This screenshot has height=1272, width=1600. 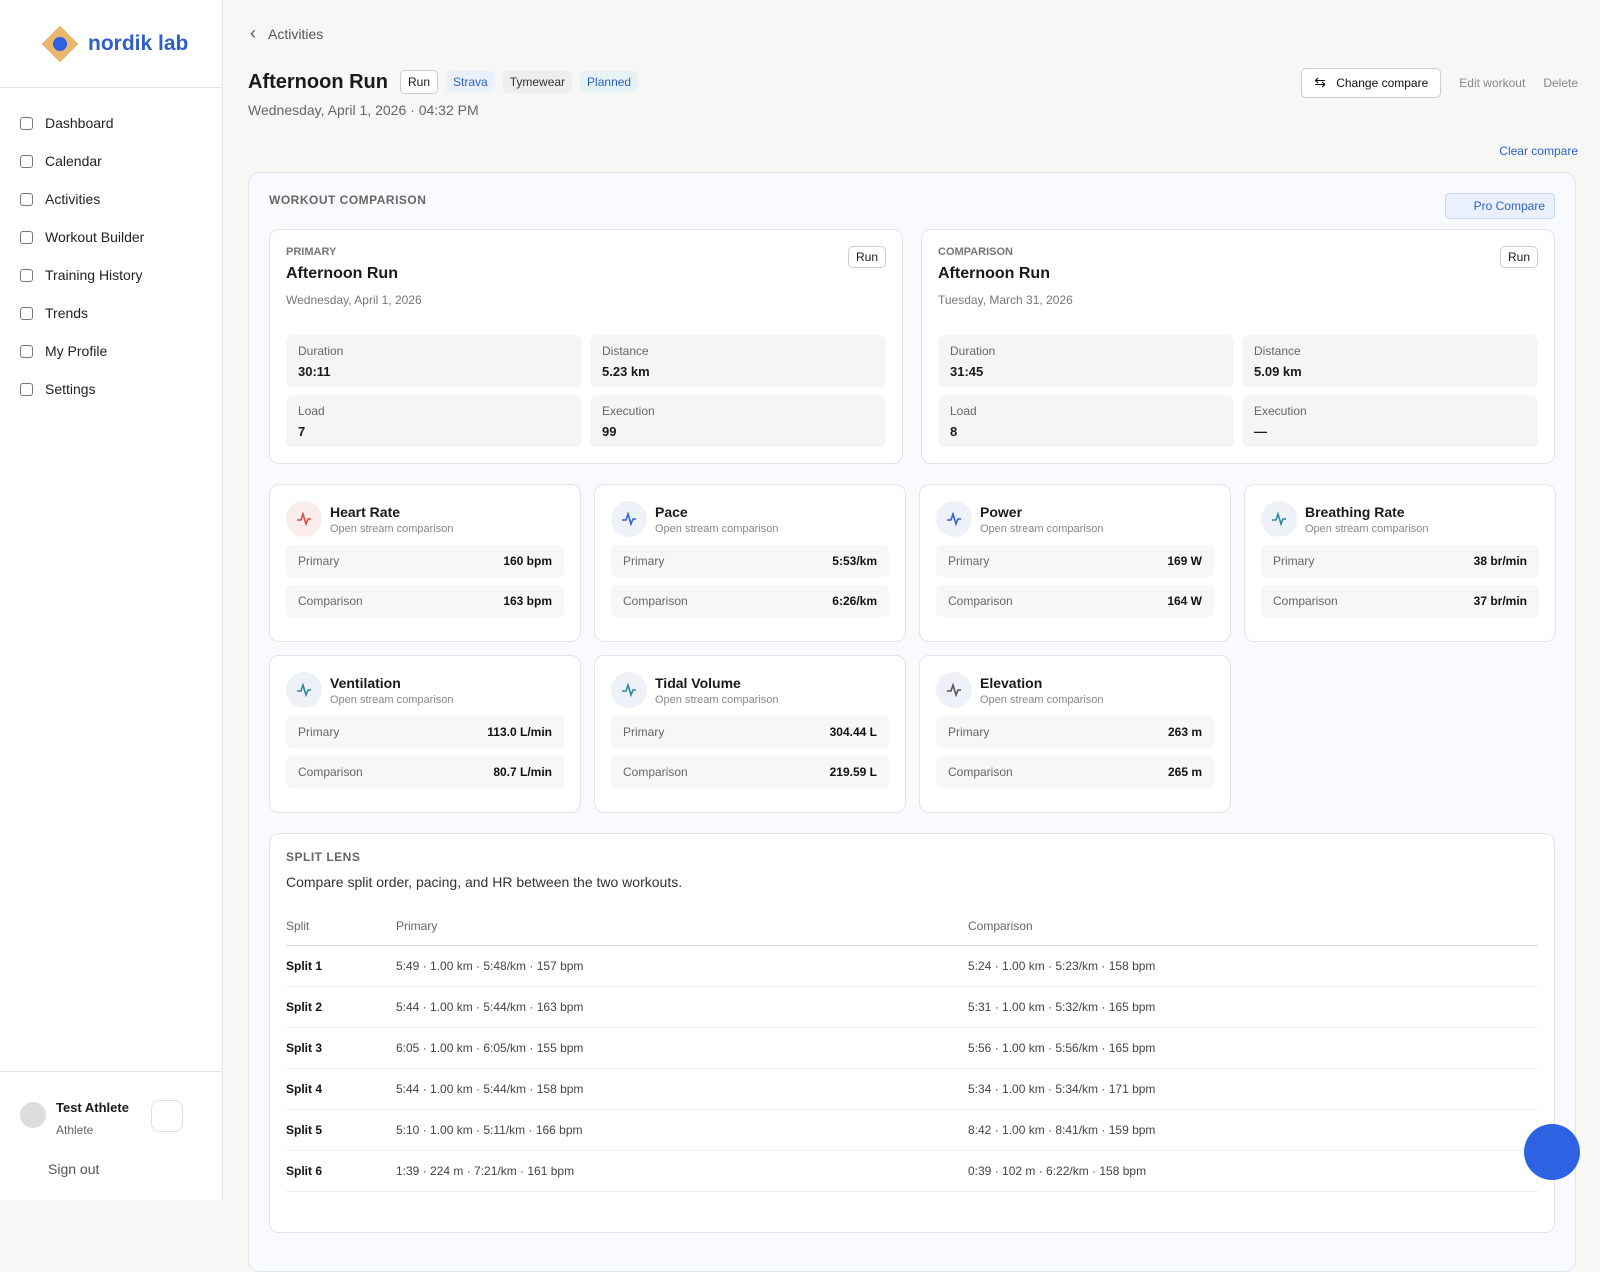 I want to click on actions: Change compare Edit workout Delete, so click(x=1439, y=83).